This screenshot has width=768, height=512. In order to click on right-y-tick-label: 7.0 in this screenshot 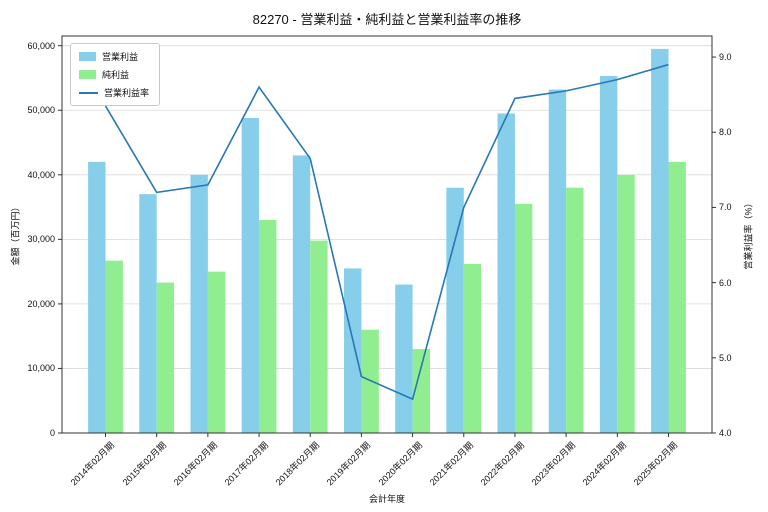, I will do `click(725, 207)`.